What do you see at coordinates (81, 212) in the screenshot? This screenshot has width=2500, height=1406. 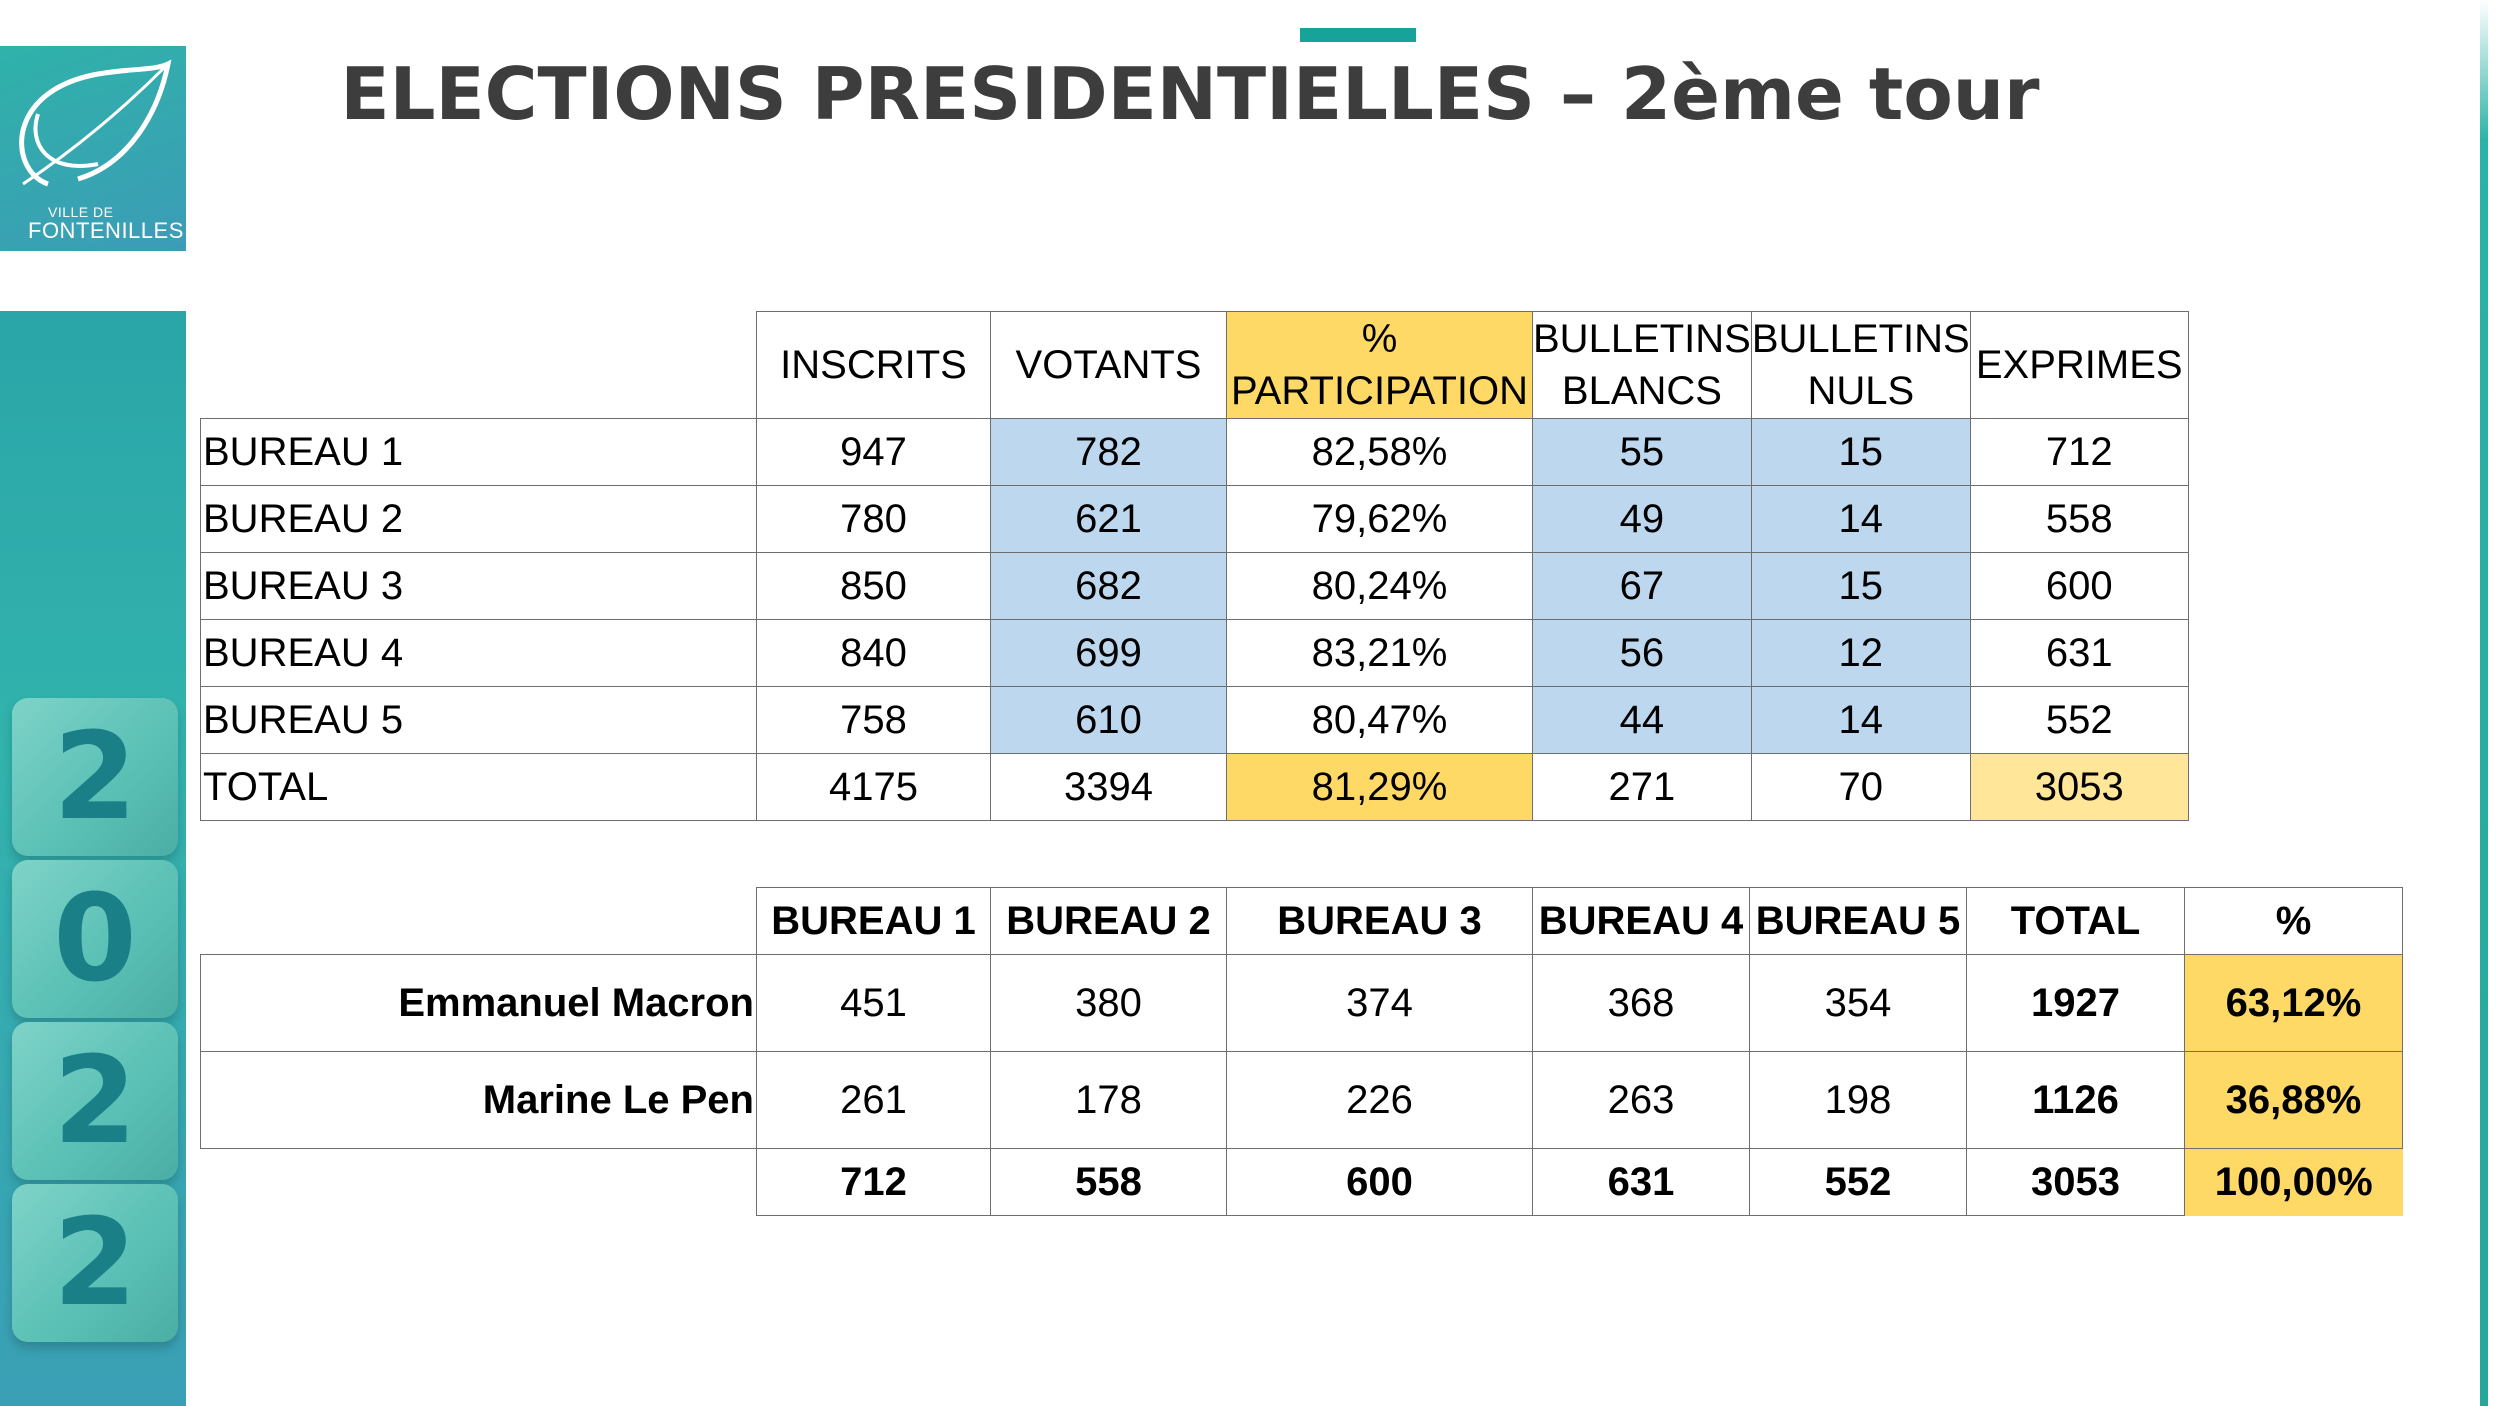 I see `logo-line1: VILLE DE` at bounding box center [81, 212].